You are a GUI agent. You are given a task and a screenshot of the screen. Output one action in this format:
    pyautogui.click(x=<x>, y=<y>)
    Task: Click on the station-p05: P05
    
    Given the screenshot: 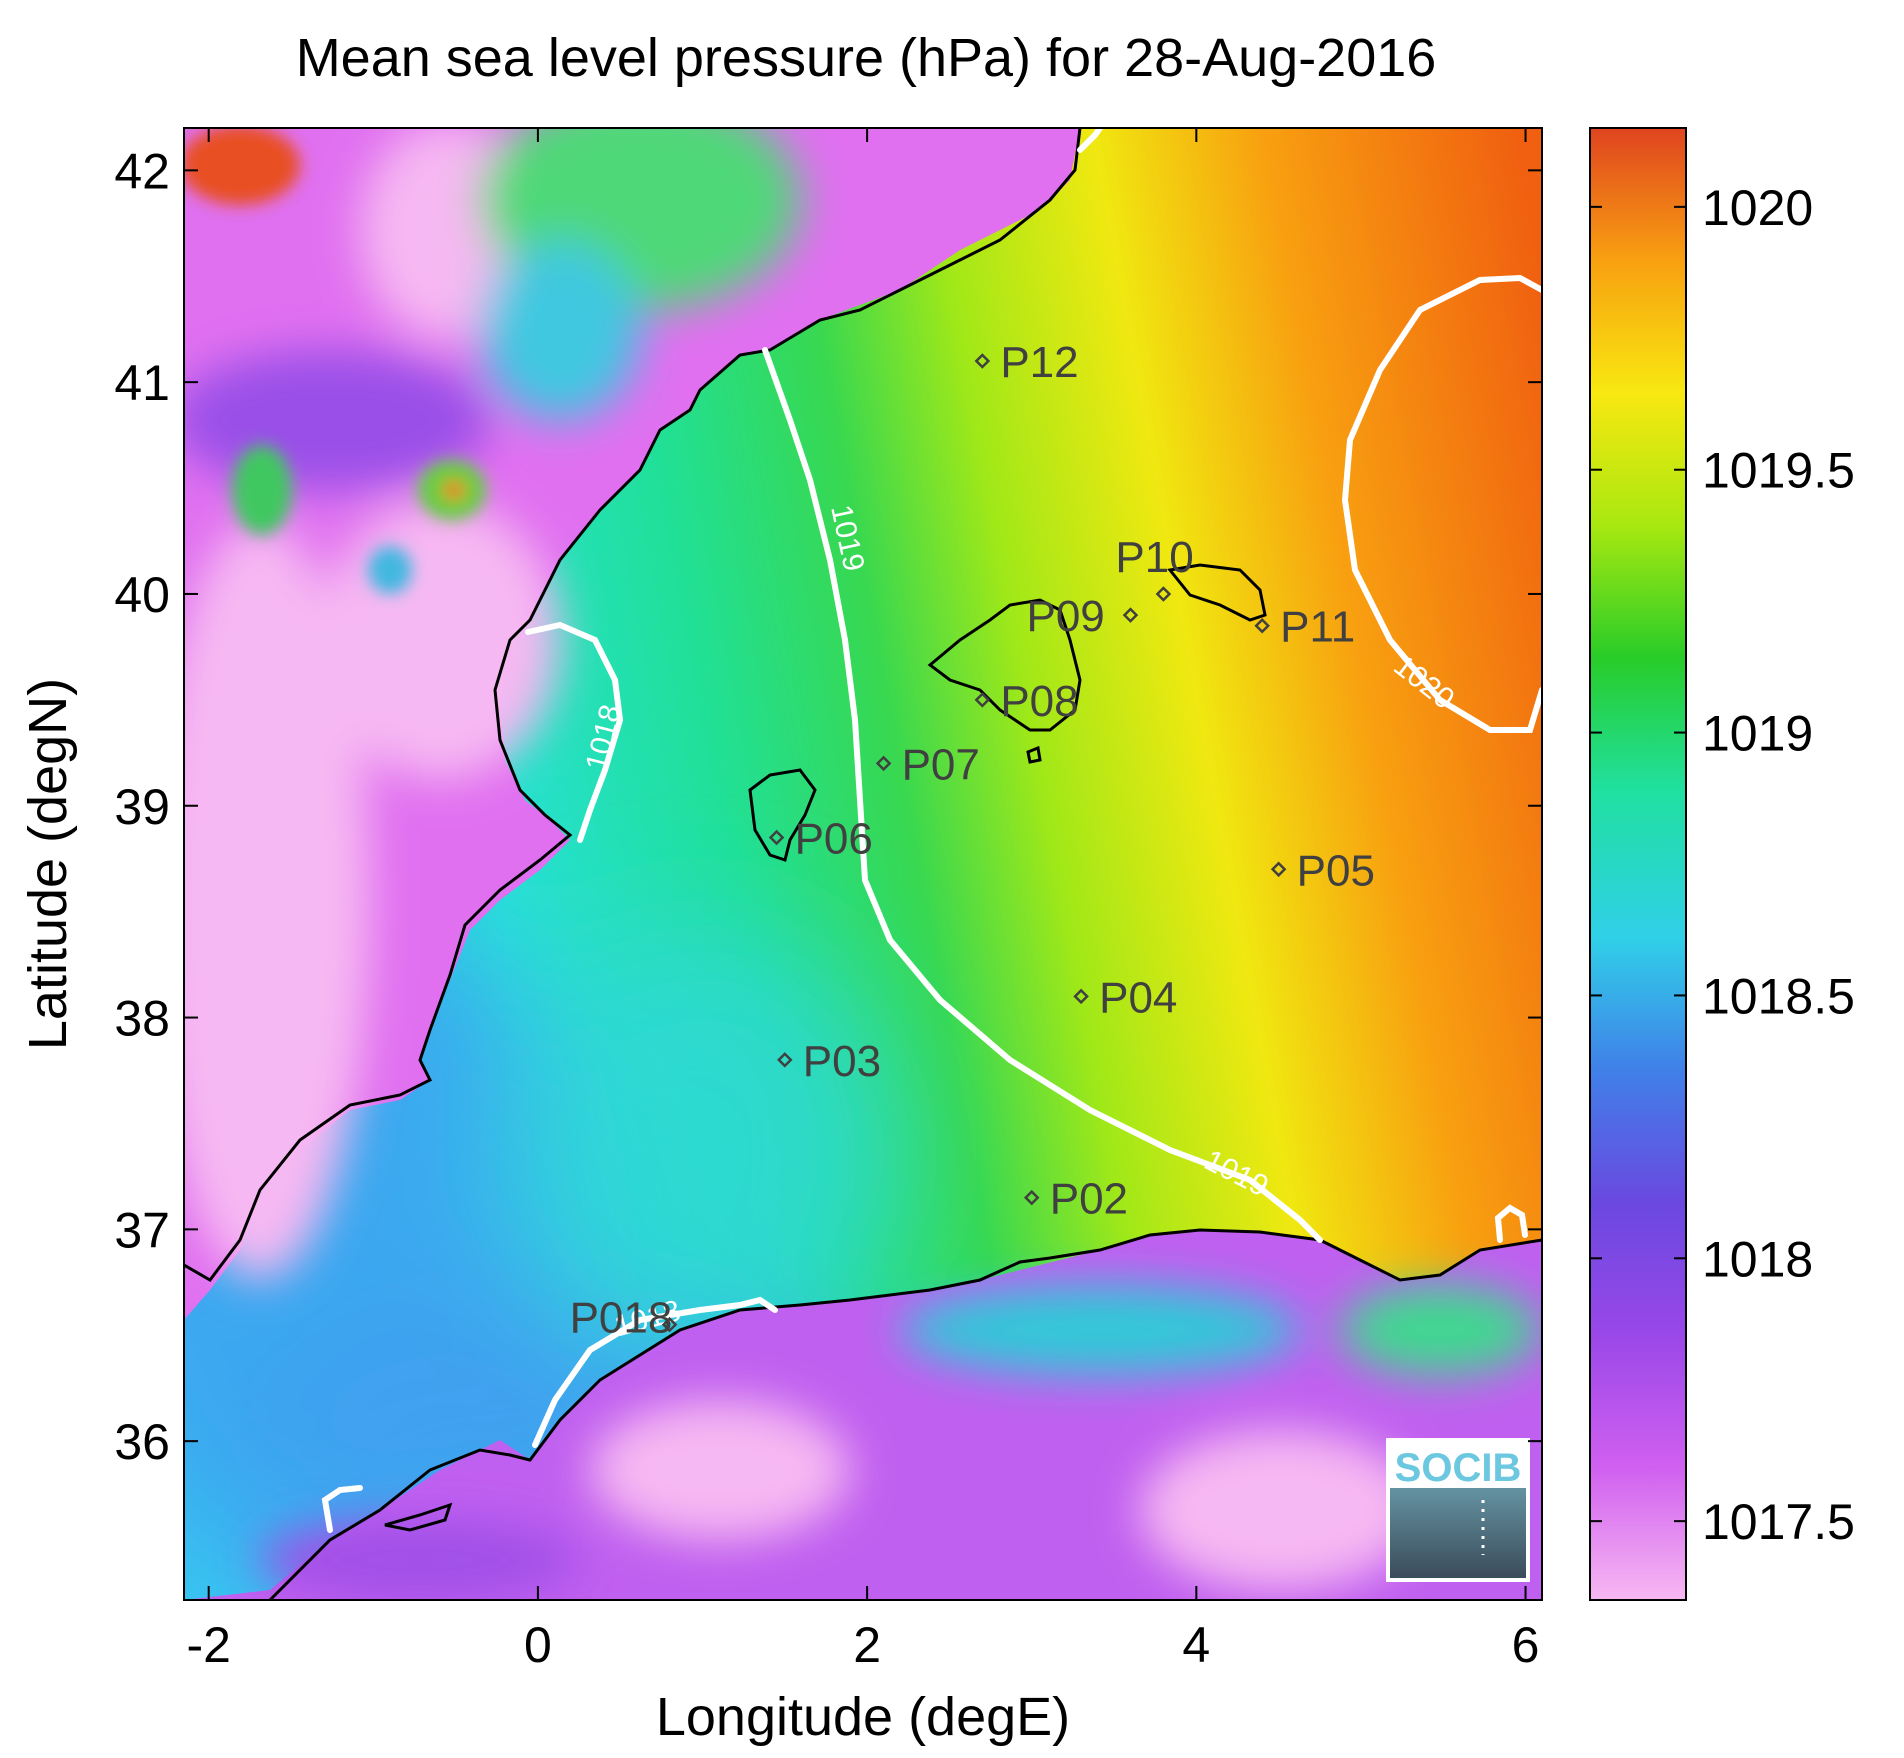 What is the action you would take?
    pyautogui.click(x=1322, y=870)
    